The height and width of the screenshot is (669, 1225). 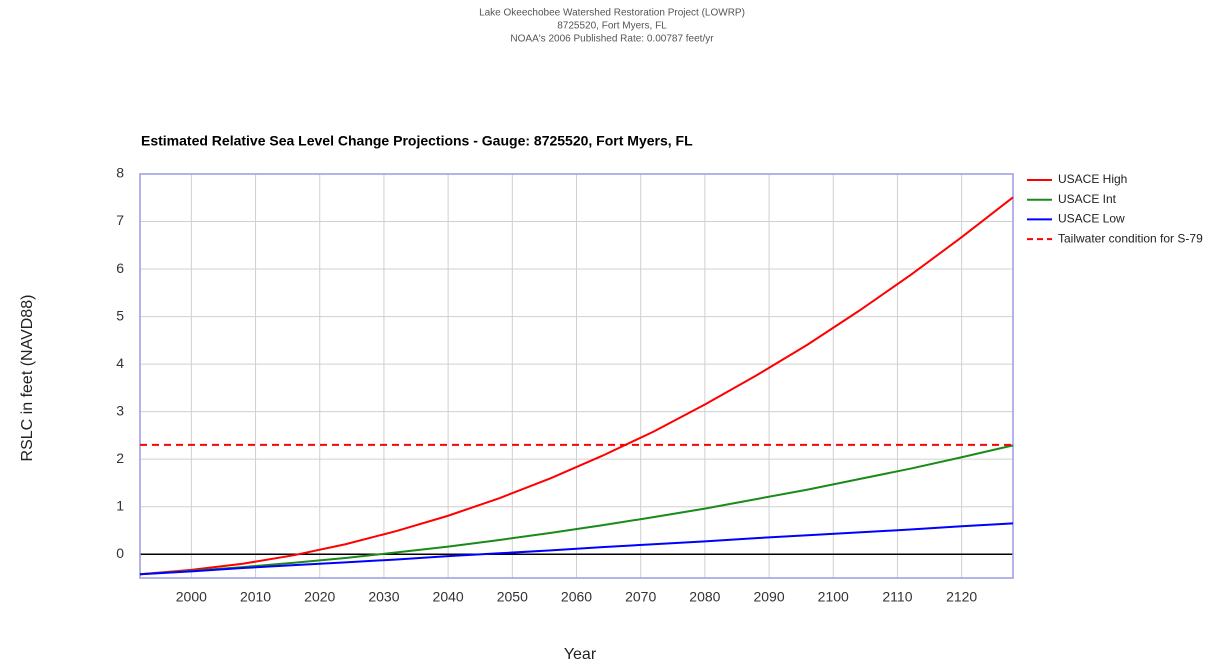 I want to click on x-tick-label: 2090, so click(x=768, y=597).